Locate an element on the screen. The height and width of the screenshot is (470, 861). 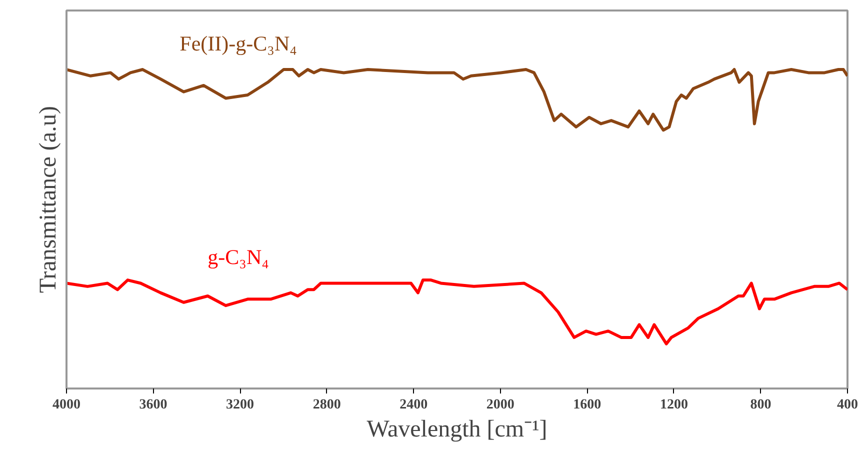
x-tick-label: 1200 is located at coordinates (674, 405).